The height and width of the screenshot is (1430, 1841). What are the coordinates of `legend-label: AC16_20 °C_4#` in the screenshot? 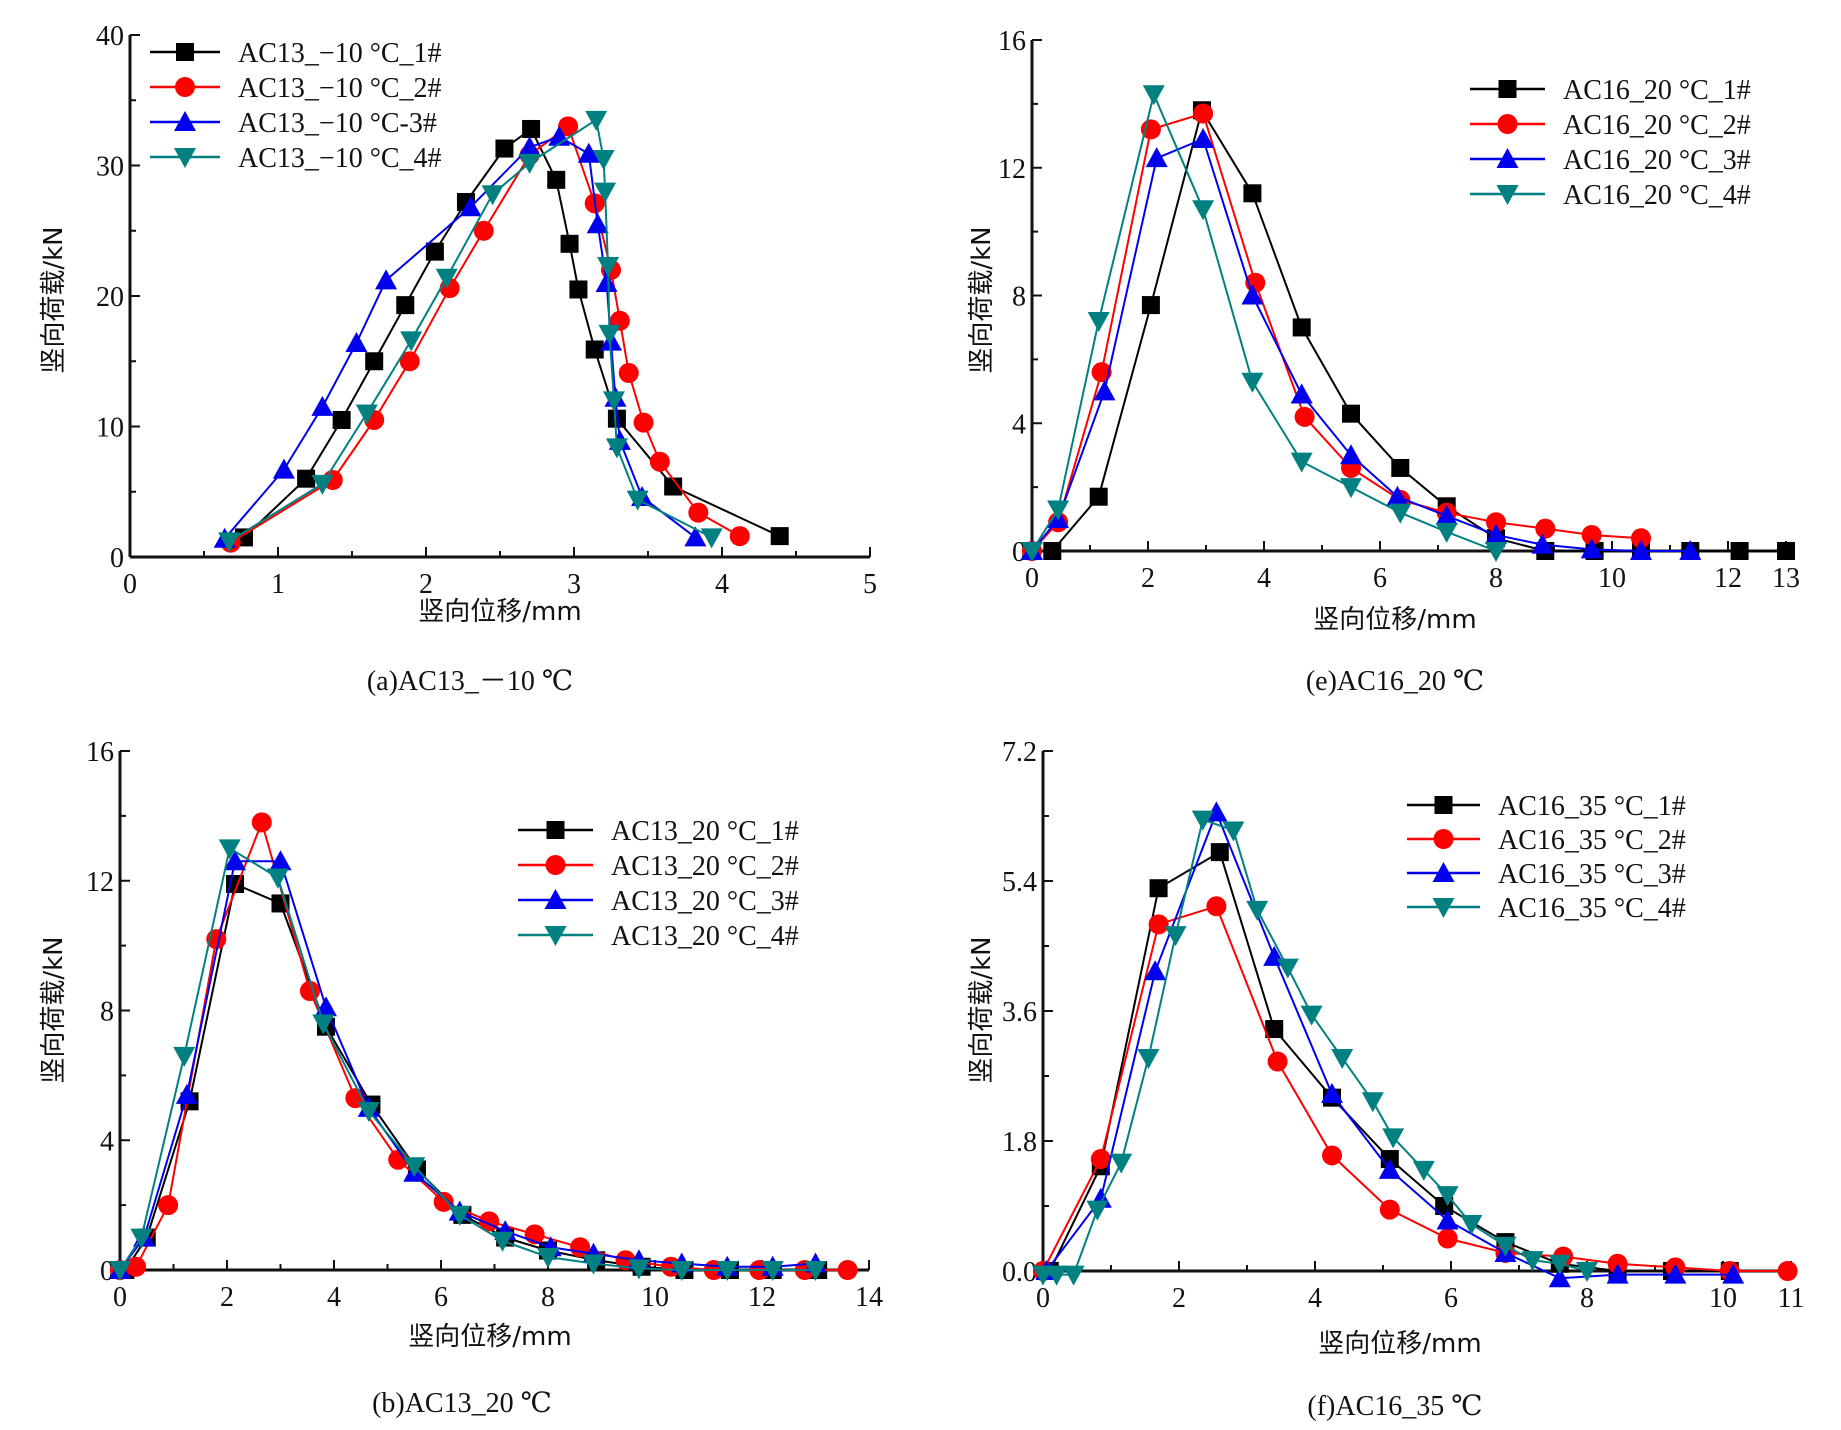 It's located at (1657, 195).